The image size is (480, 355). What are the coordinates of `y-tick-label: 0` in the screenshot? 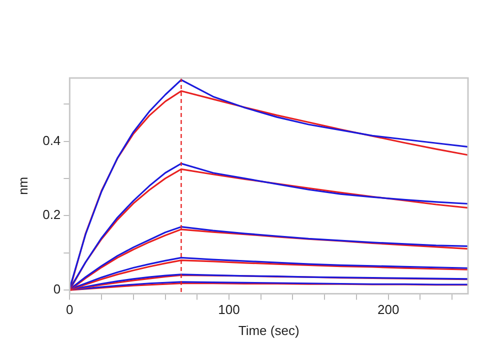 It's located at (57, 289).